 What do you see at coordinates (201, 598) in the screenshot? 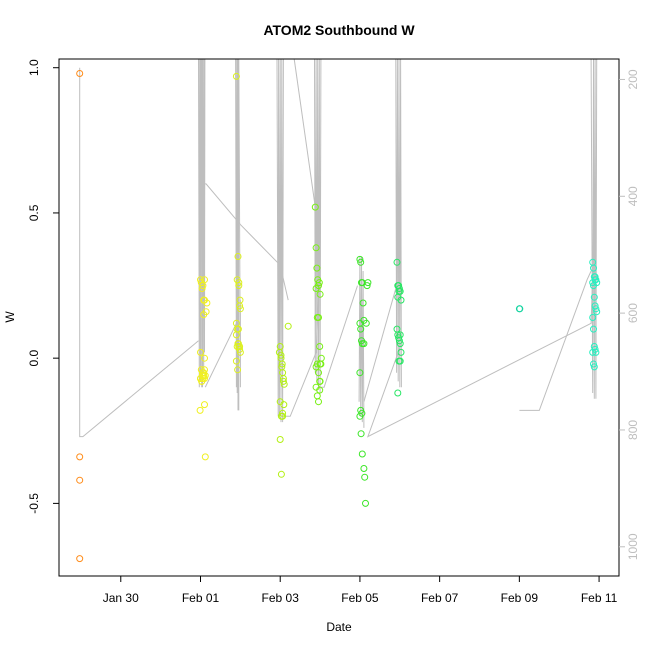
I see `x-tick-label: Feb 01` at bounding box center [201, 598].